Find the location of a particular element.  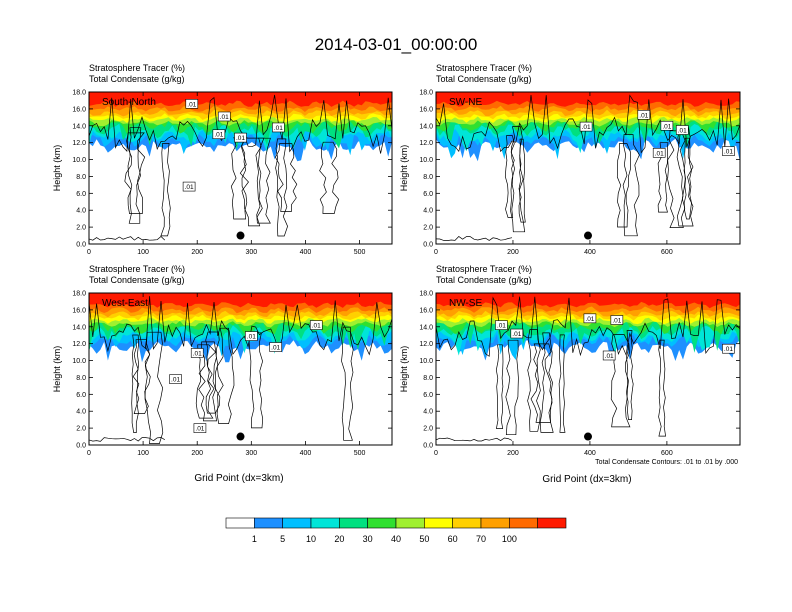

tracer-field is located at coordinates (588, 168).